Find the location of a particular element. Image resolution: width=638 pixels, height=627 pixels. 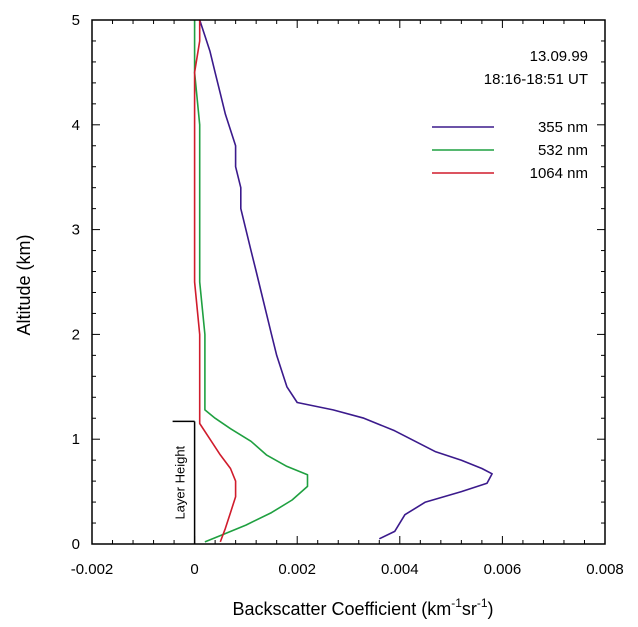

x-tick-labels: -0.002 0 0.002 0.004 0.006 0.008 is located at coordinates (347, 569).